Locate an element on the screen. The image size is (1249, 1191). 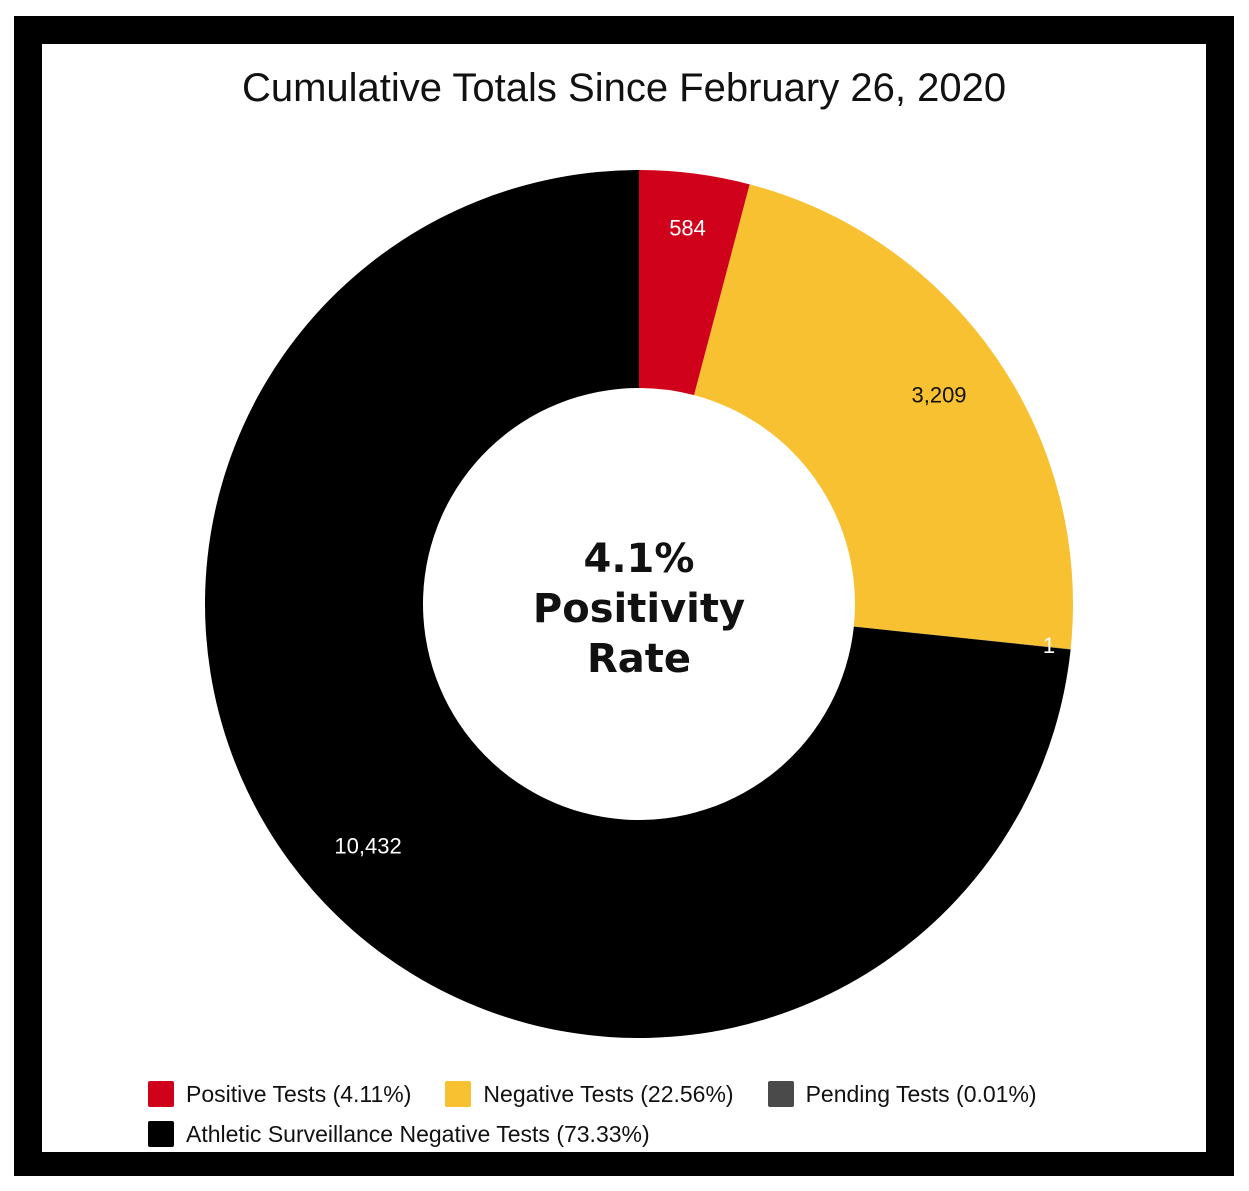
legend-item-0: Positive Tests (4.11%) is located at coordinates (279, 1094).